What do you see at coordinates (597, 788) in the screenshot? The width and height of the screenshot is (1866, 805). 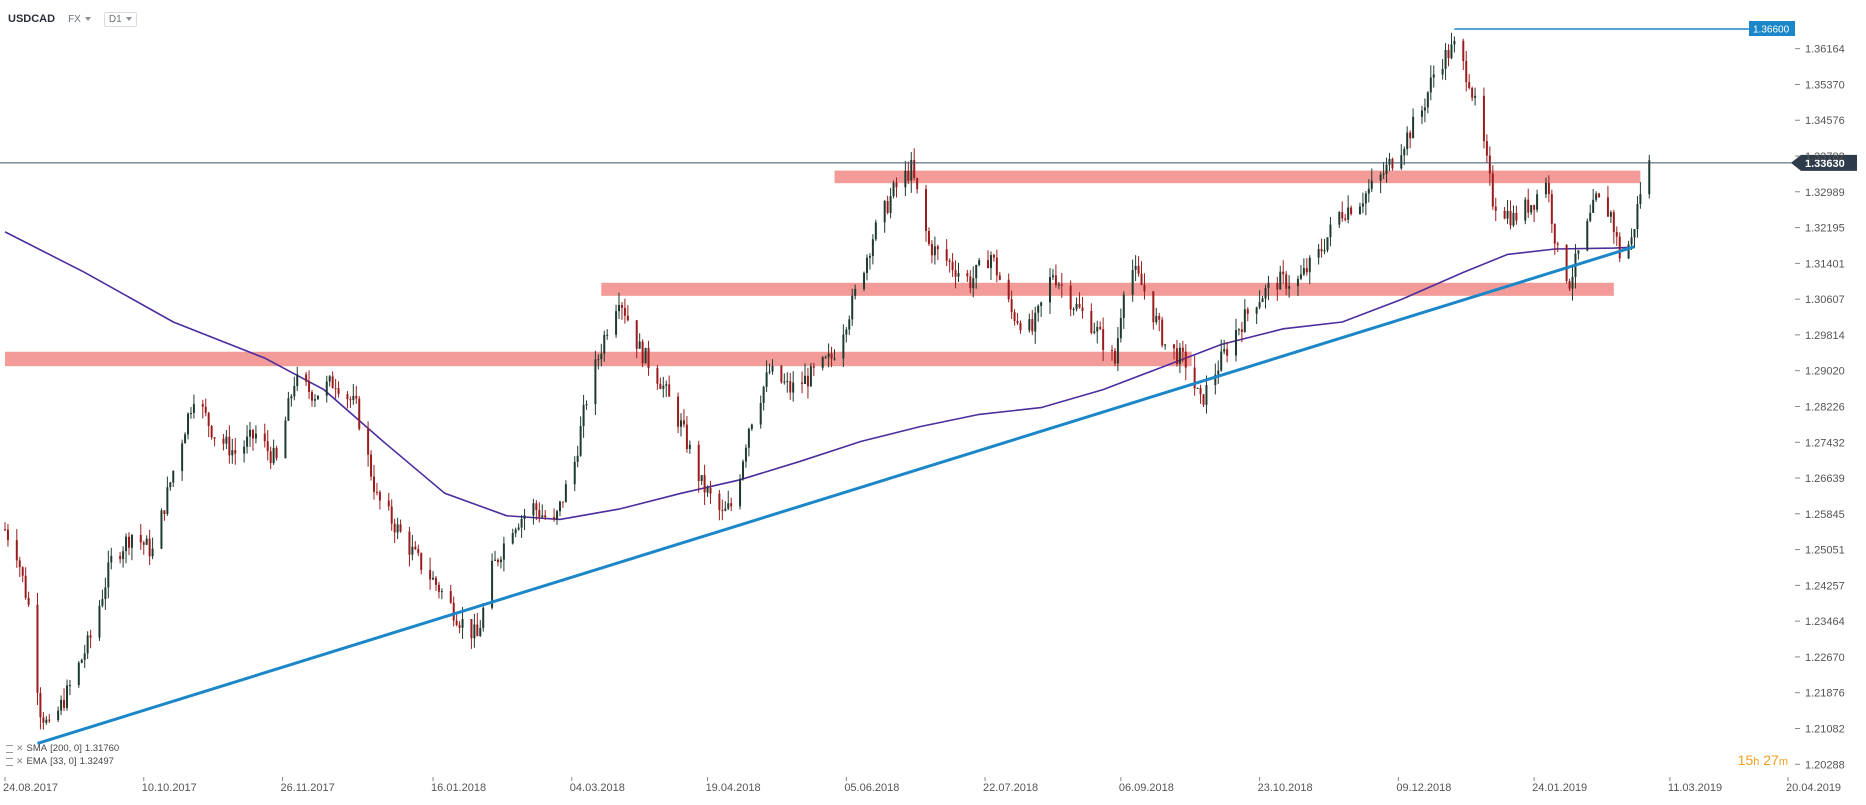 I see `x-tick-label: 04.03.2018` at bounding box center [597, 788].